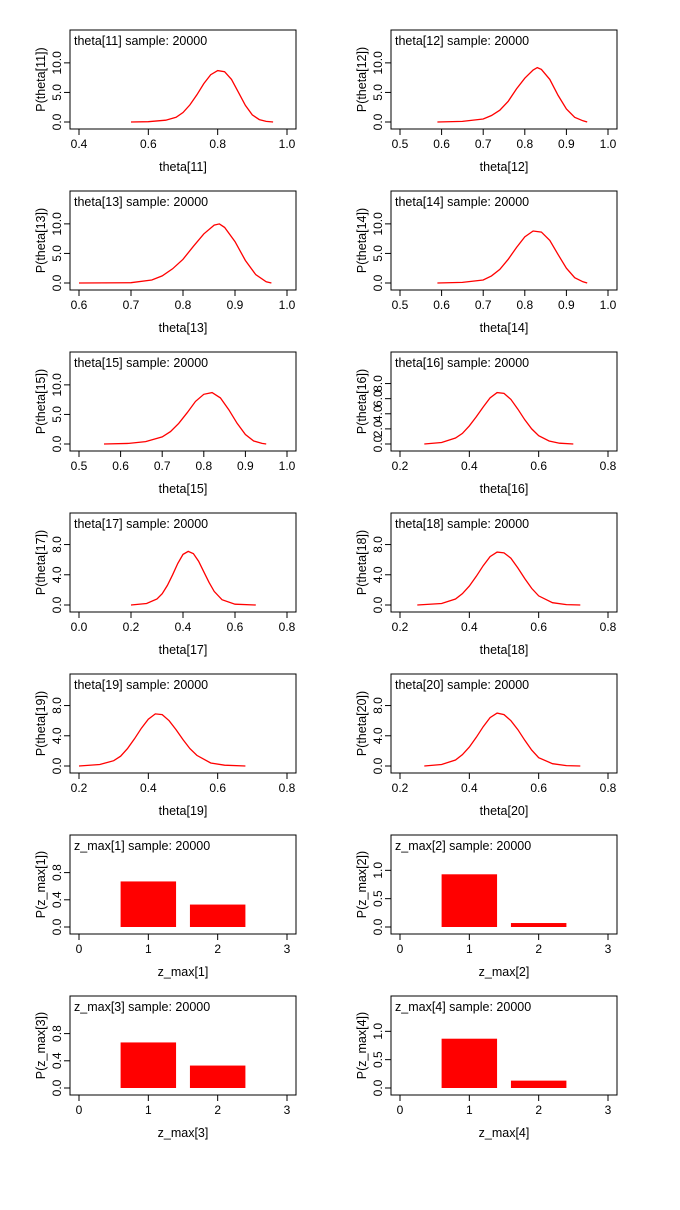 The width and height of the screenshot is (680, 1210). What do you see at coordinates (378, 92) in the screenshot?
I see `y-tick-label: 5.0` at bounding box center [378, 92].